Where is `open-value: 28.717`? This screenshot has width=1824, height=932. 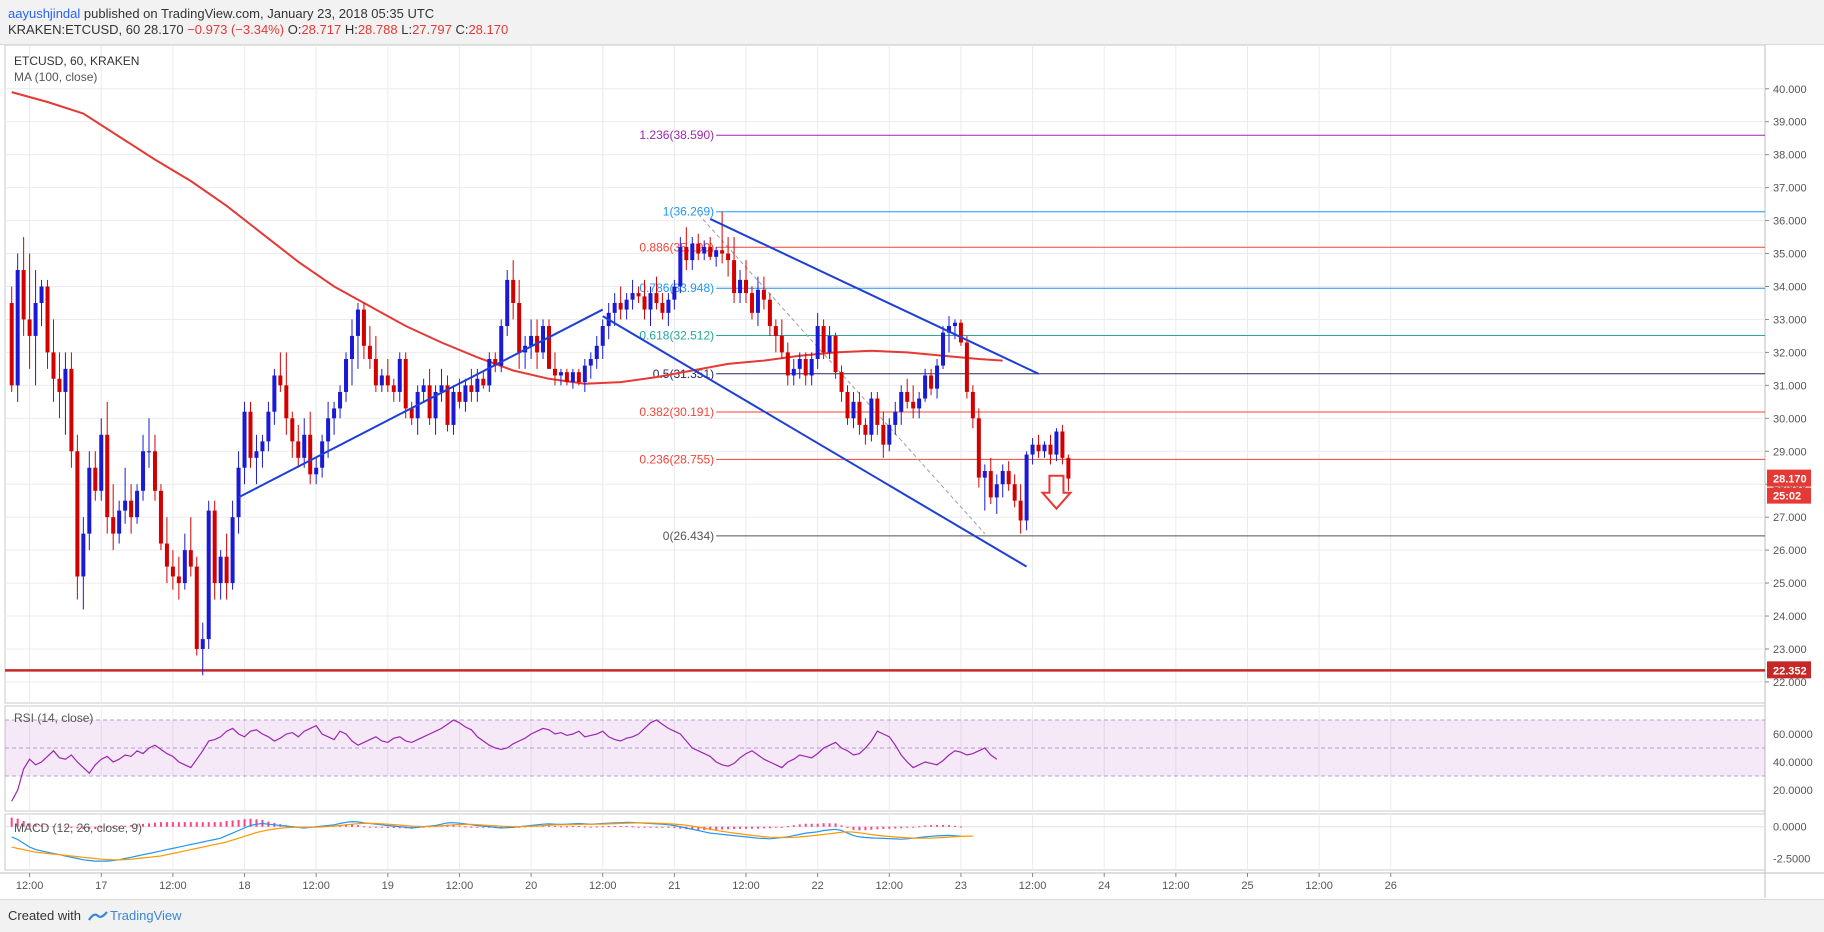 open-value: 28.717 is located at coordinates (321, 29).